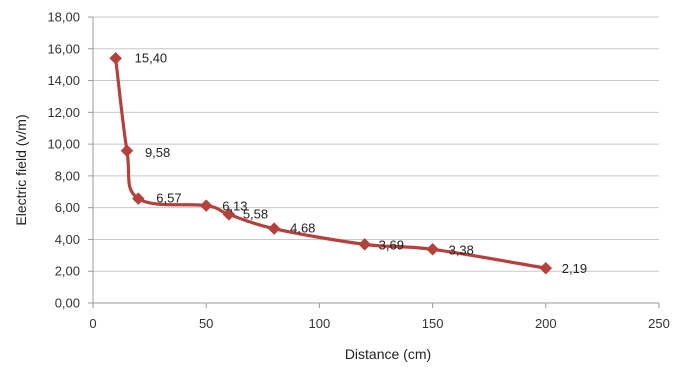  Describe the element at coordinates (63, 17) in the screenshot. I see `y-tick-label: 18,00` at that location.